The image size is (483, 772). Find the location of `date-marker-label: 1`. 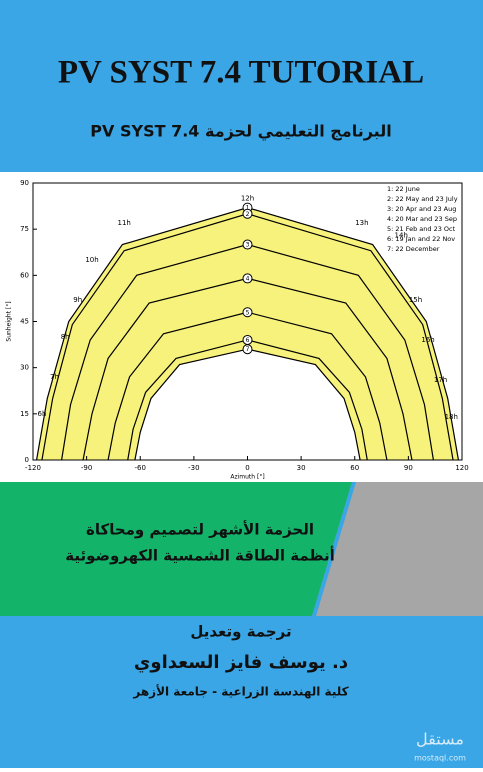

date-marker-label: 1 is located at coordinates (248, 208).